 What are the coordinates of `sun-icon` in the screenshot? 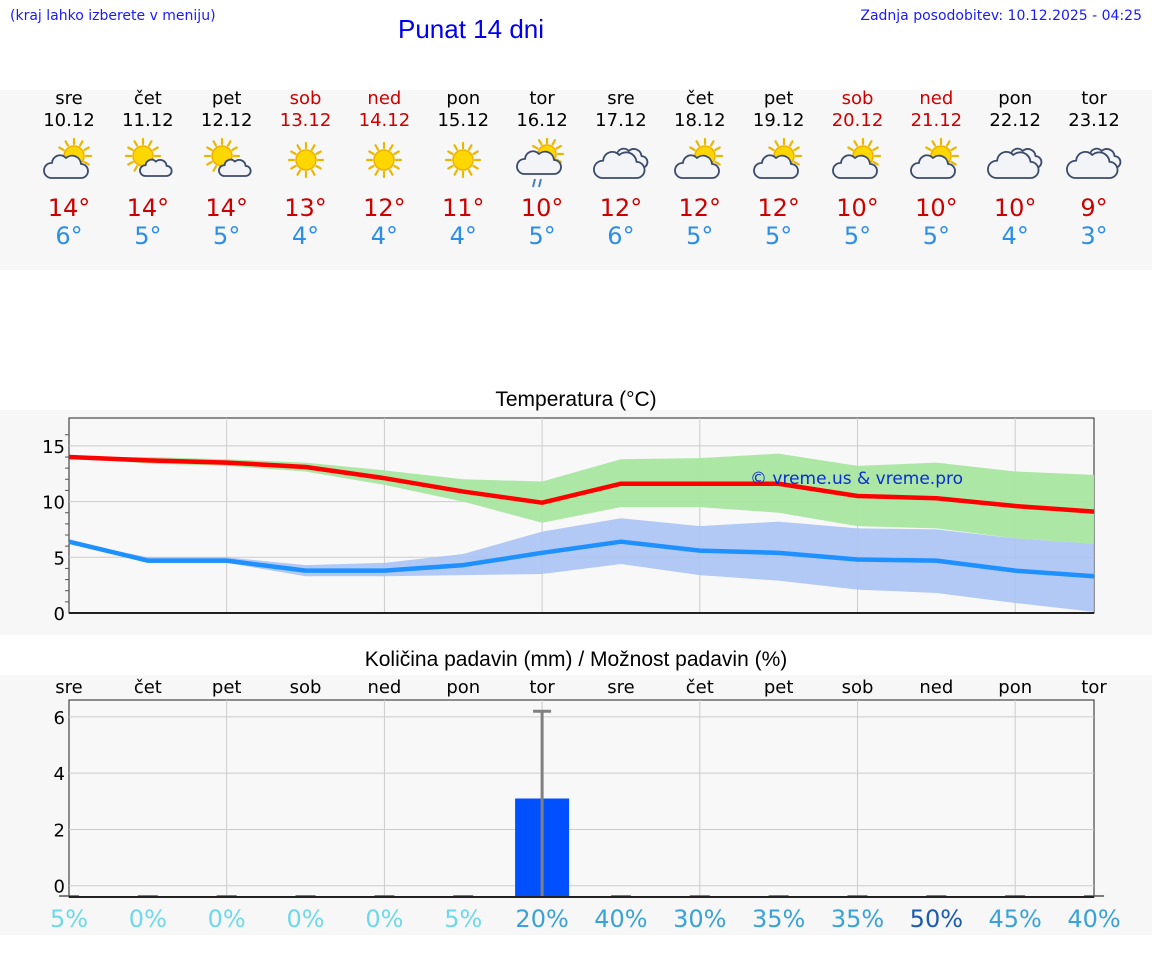 It's located at (305, 160).